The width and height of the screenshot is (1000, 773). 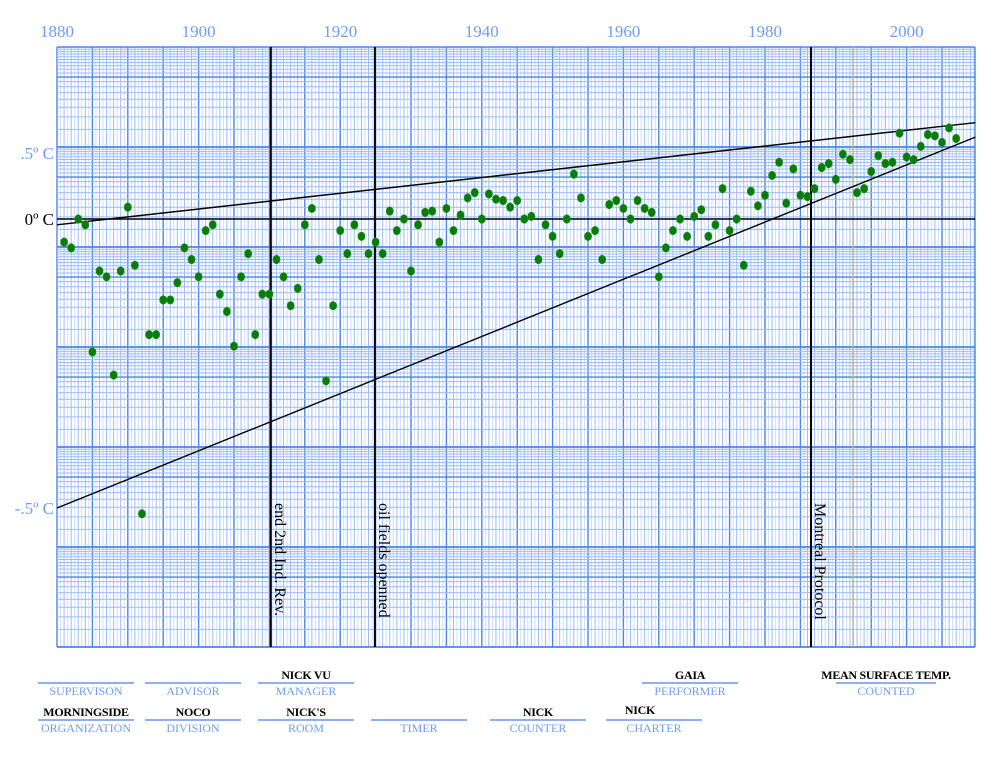 What do you see at coordinates (193, 727) in the screenshot?
I see `field-label: DIVISION` at bounding box center [193, 727].